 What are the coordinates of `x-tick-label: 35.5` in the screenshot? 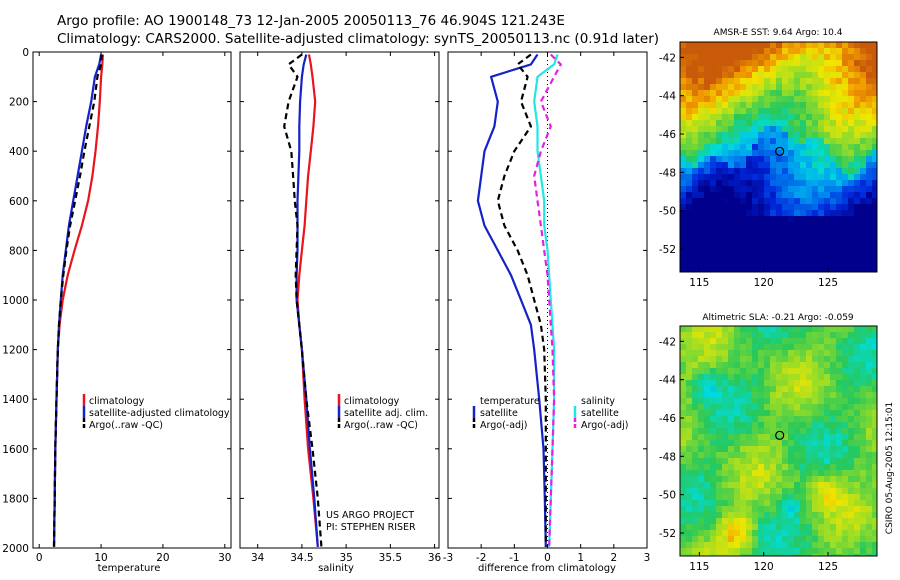 It's located at (390, 558).